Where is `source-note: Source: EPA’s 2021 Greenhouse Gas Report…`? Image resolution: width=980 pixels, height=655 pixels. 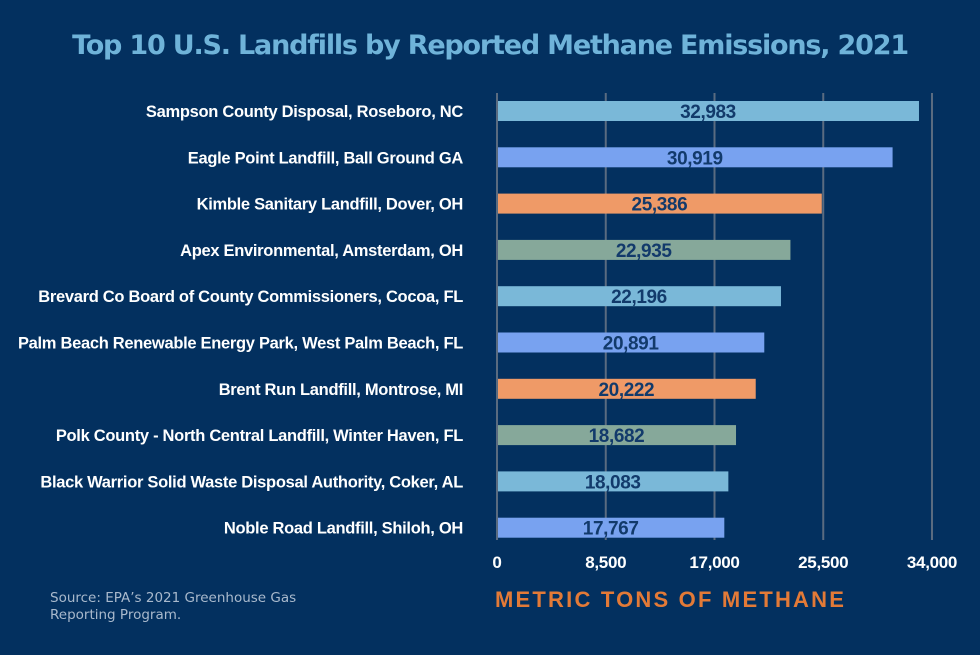
source-note: Source: EPA’s 2021 Greenhouse Gas Report… is located at coordinates (173, 606).